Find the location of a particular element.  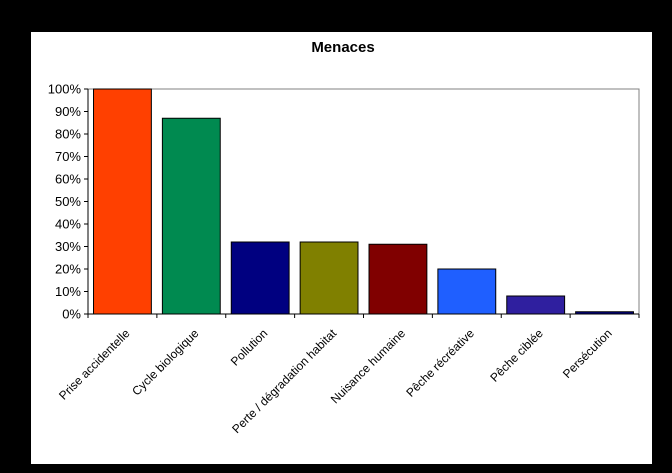

y-tick-label: 20% is located at coordinates (68, 269).